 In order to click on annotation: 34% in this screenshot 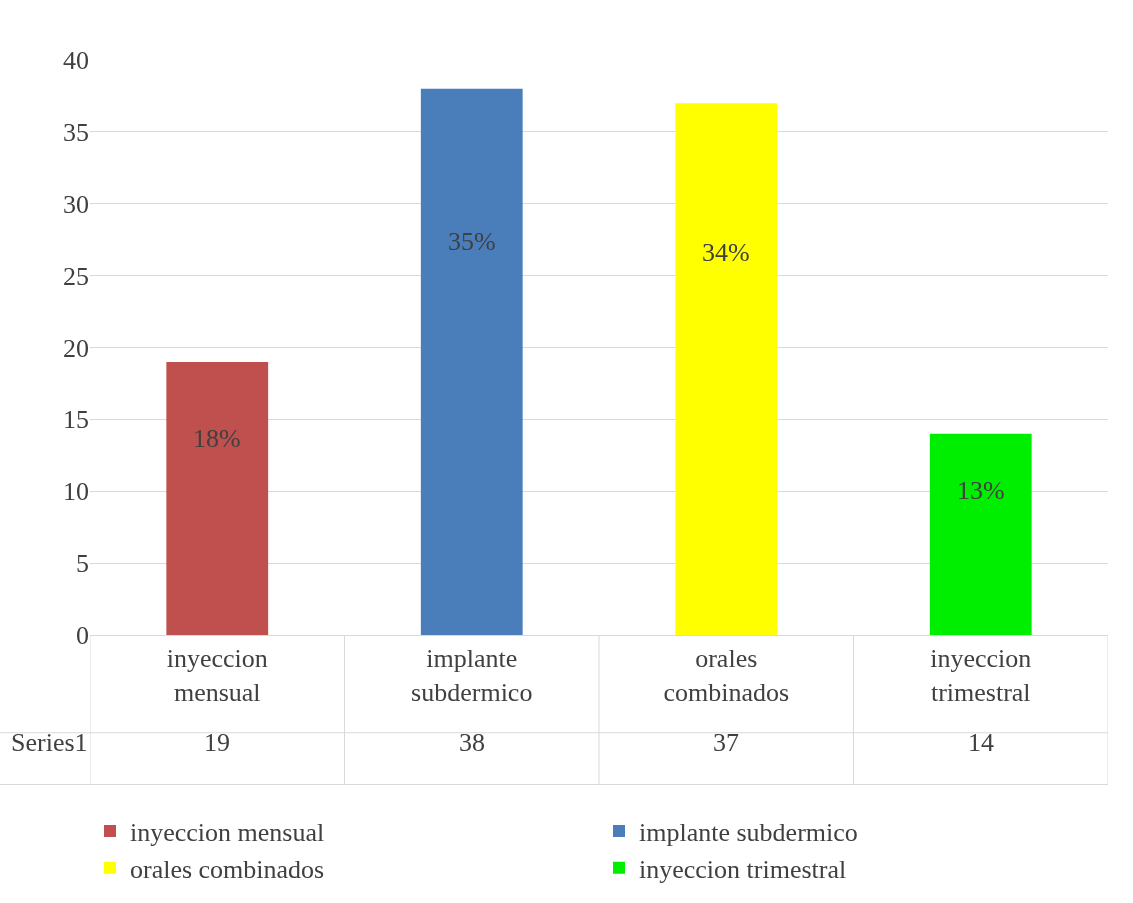, I will do `click(726, 252)`.